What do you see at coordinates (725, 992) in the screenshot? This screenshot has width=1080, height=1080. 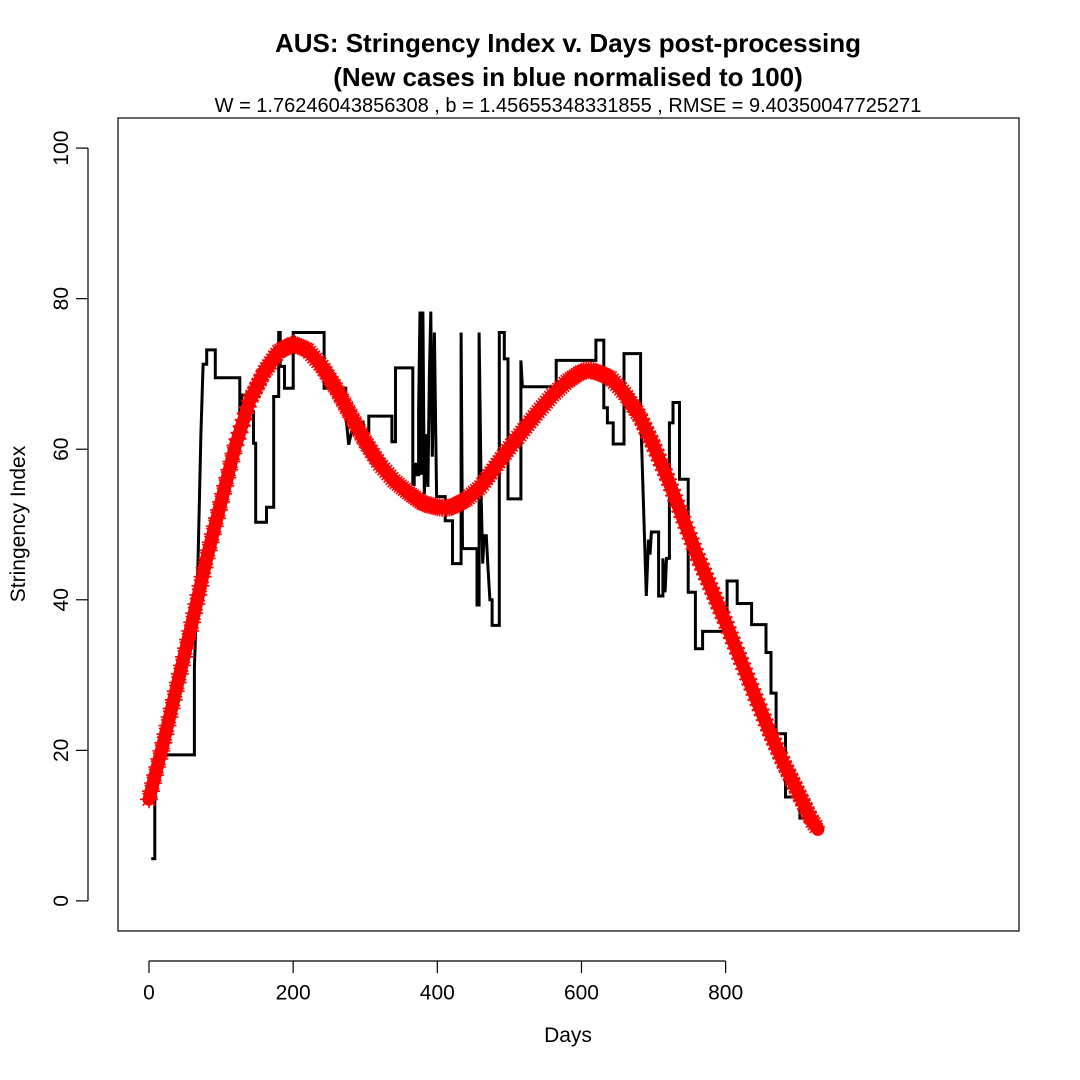 I see `x-tick-label: 800` at bounding box center [725, 992].